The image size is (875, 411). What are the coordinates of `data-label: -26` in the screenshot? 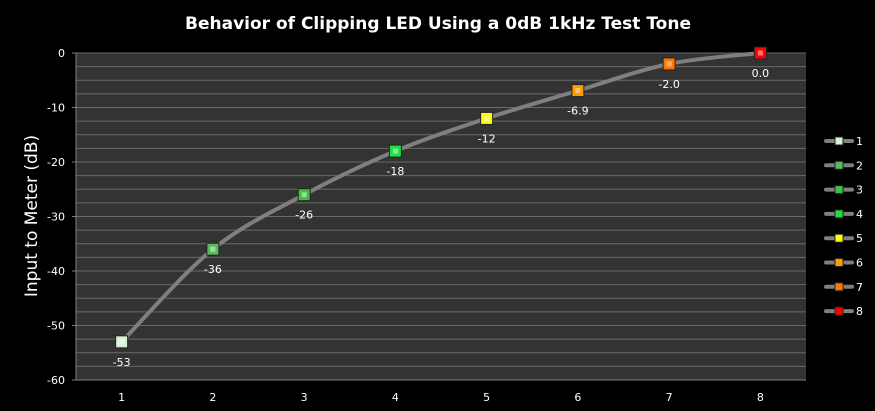 It's located at (304, 215).